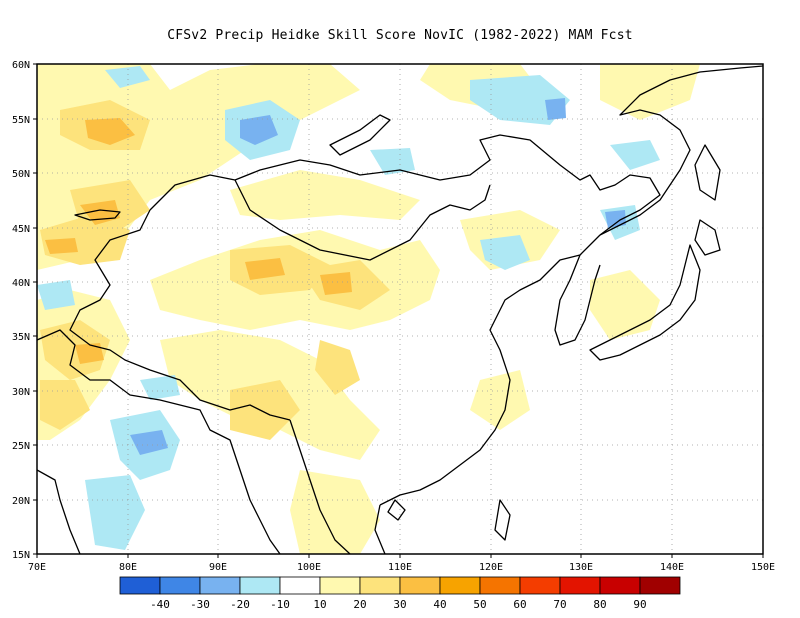  What do you see at coordinates (672, 567) in the screenshot?
I see `lon-label: 140E` at bounding box center [672, 567].